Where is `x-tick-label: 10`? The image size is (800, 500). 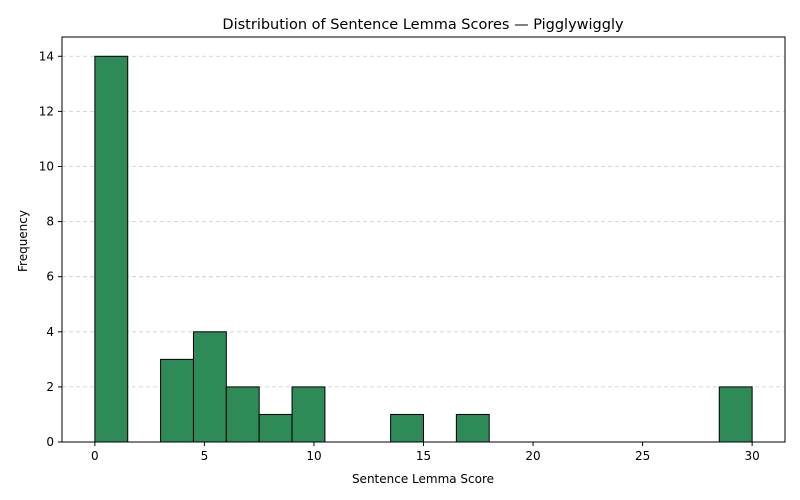
x-tick-label: 10 is located at coordinates (313, 456).